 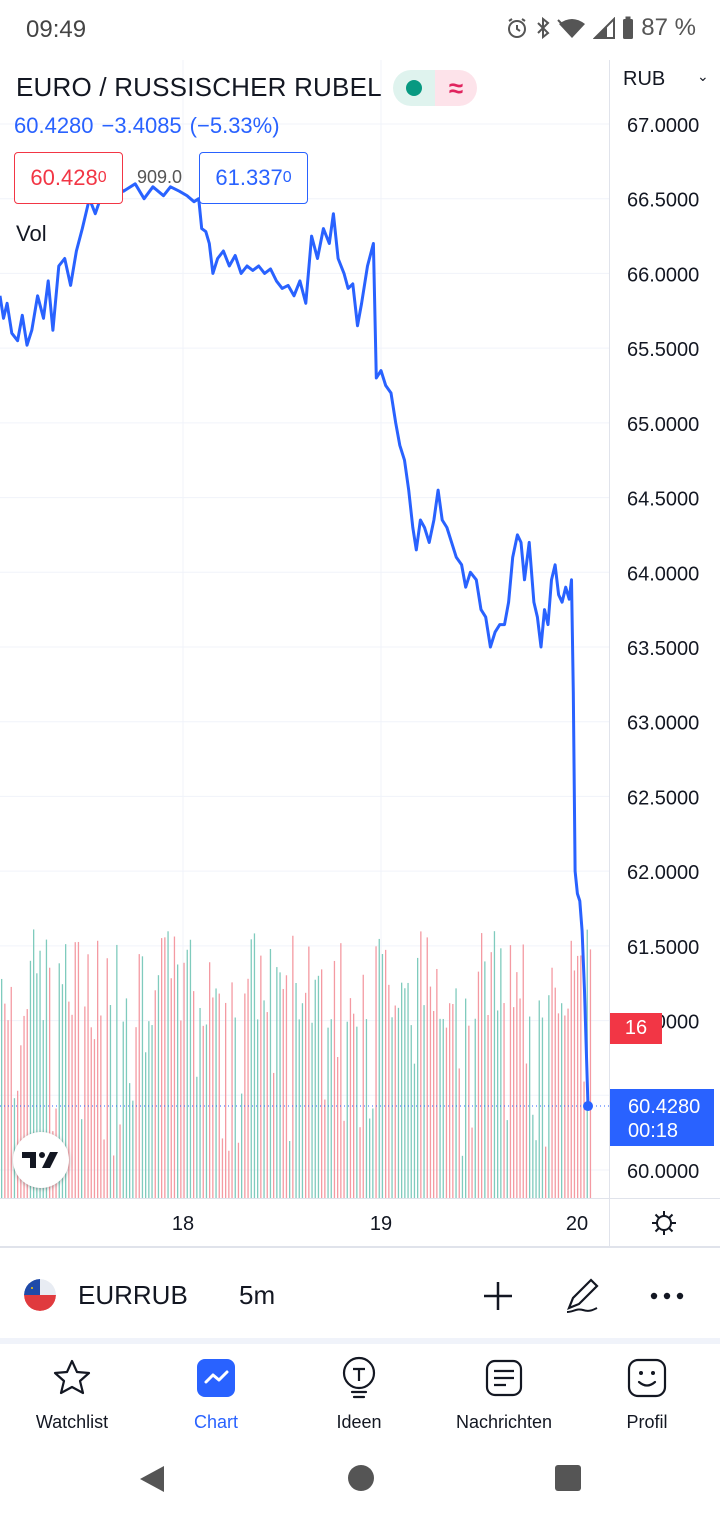 I want to click on android-navigation-bar, so click(x=360, y=1480).